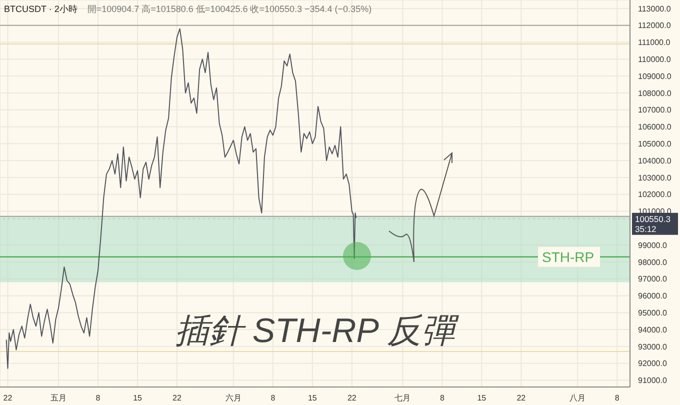 This screenshot has height=405, width=680. Describe the element at coordinates (654, 43) in the screenshot. I see `y-tick-label: 111000.0` at that location.